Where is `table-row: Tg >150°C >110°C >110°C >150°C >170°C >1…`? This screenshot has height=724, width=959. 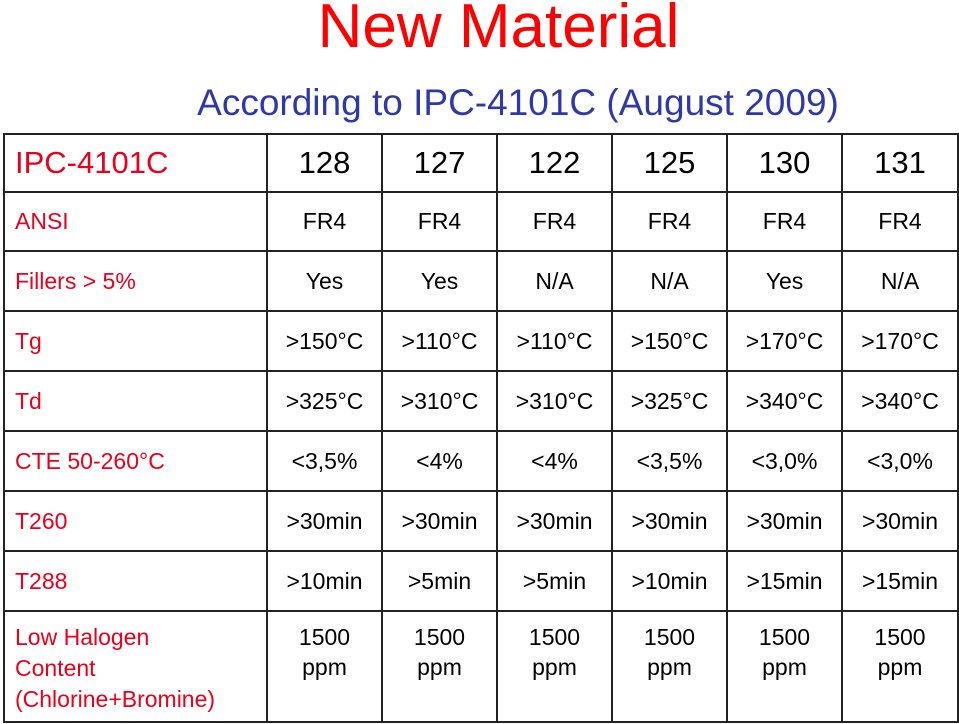
table-row: Tg >150°C >110°C >110°C >150°C >170°C >1… is located at coordinates (481, 341).